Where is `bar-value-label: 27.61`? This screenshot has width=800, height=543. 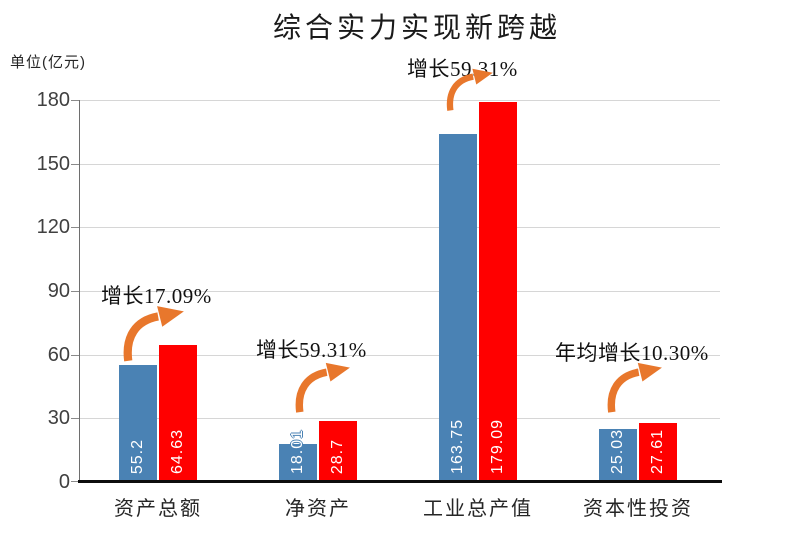 bar-value-label: 27.61 is located at coordinates (657, 451).